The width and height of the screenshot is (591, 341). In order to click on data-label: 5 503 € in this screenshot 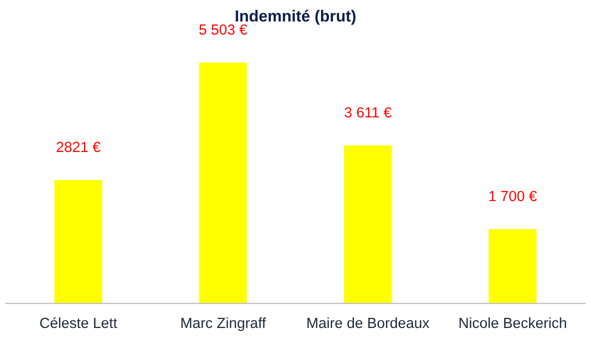, I will do `click(223, 29)`.